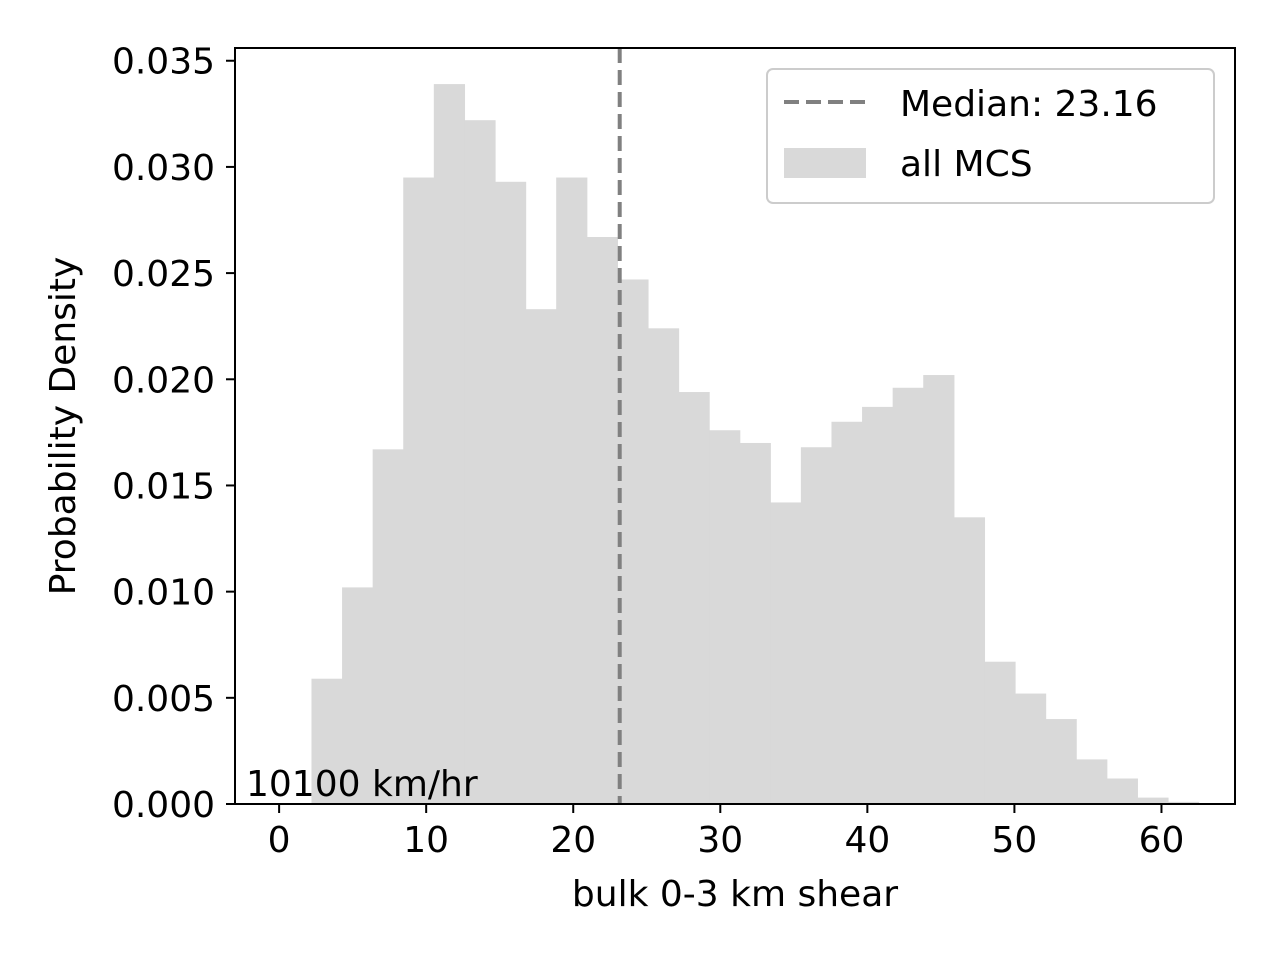 The width and height of the screenshot is (1280, 960). I want to click on legend-hist-label: all MCS, so click(966, 164).